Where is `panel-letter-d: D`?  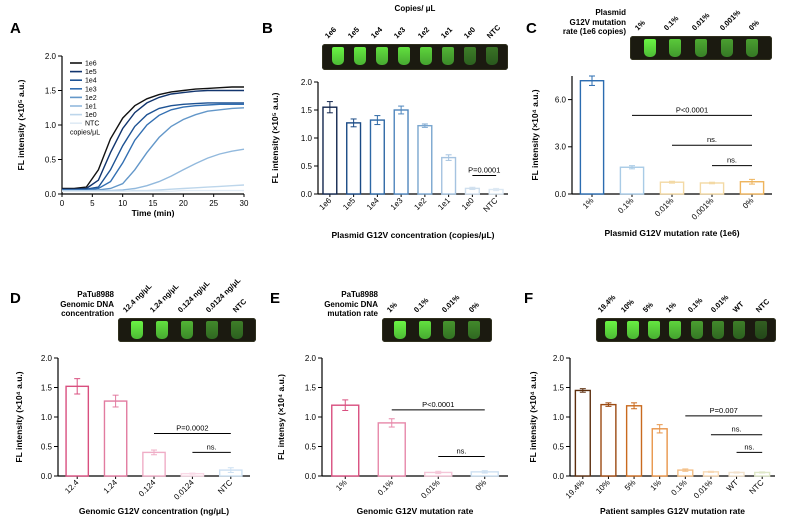
panel-letter-d: D is located at coordinates (15, 298).